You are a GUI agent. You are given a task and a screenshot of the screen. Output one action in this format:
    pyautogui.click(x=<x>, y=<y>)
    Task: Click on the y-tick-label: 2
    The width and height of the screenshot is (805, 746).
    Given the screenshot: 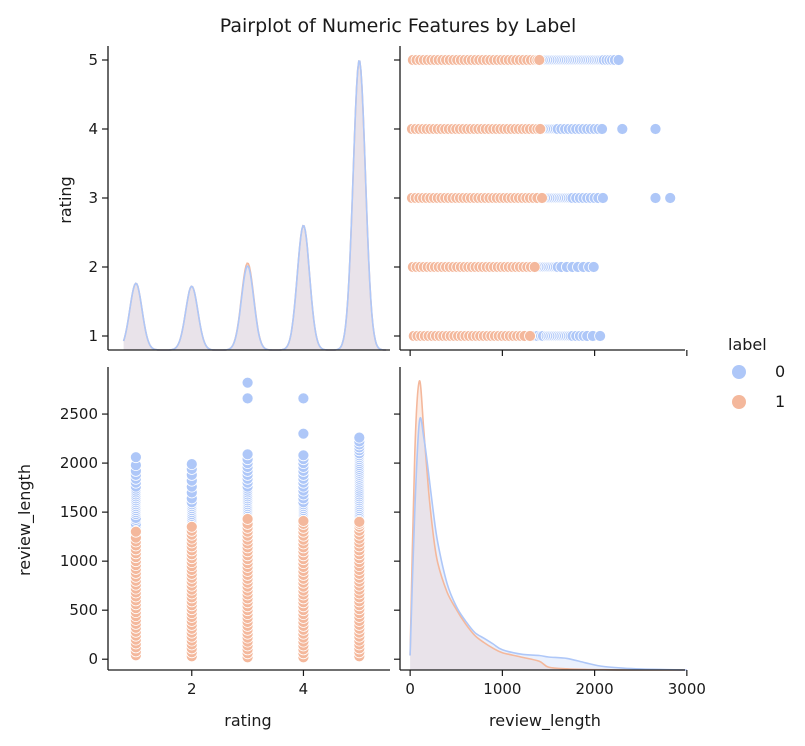 What is the action you would take?
    pyautogui.click(x=93, y=267)
    